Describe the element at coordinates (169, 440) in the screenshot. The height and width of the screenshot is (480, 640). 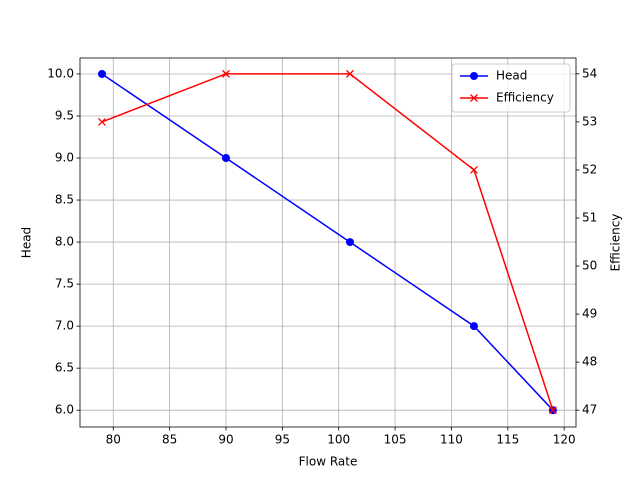
I see `x-tick-label: 85` at that location.